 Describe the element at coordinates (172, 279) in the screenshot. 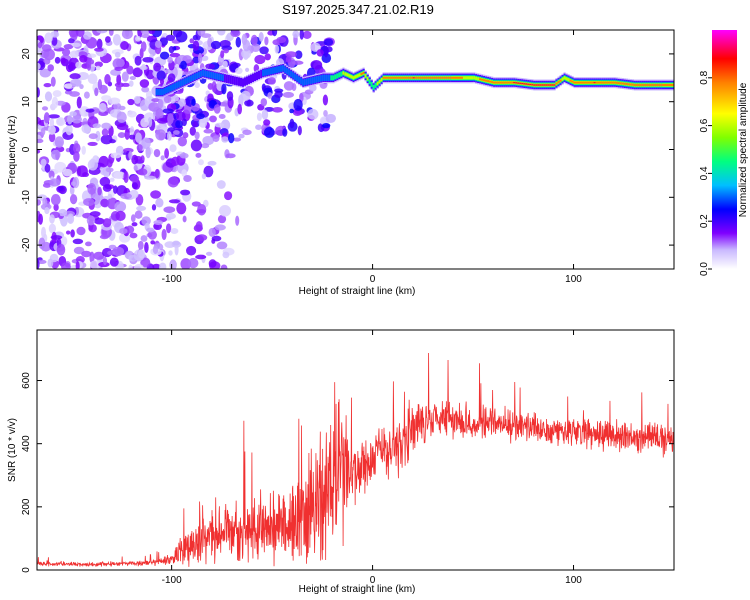

I see `x-tick-label: -100` at that location.